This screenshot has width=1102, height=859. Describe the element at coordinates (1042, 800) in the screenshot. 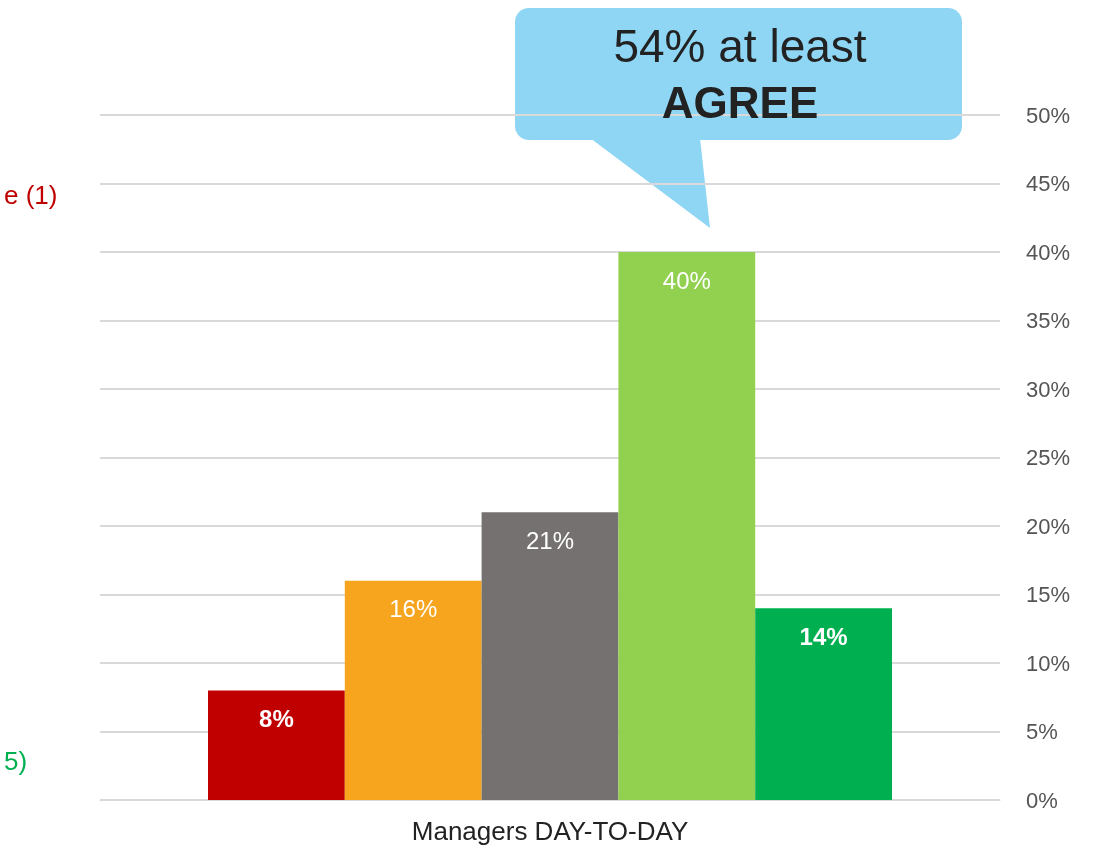

I see `y-tick-label: 0%` at that location.